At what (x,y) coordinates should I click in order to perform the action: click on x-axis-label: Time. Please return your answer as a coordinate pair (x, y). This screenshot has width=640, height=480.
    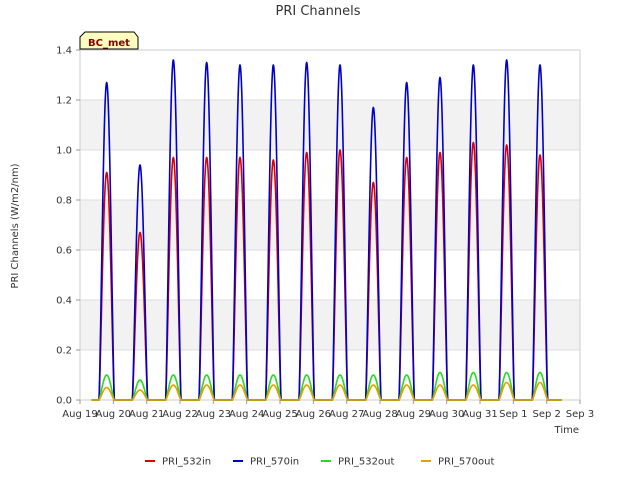
    Looking at the image, I should click on (566, 430).